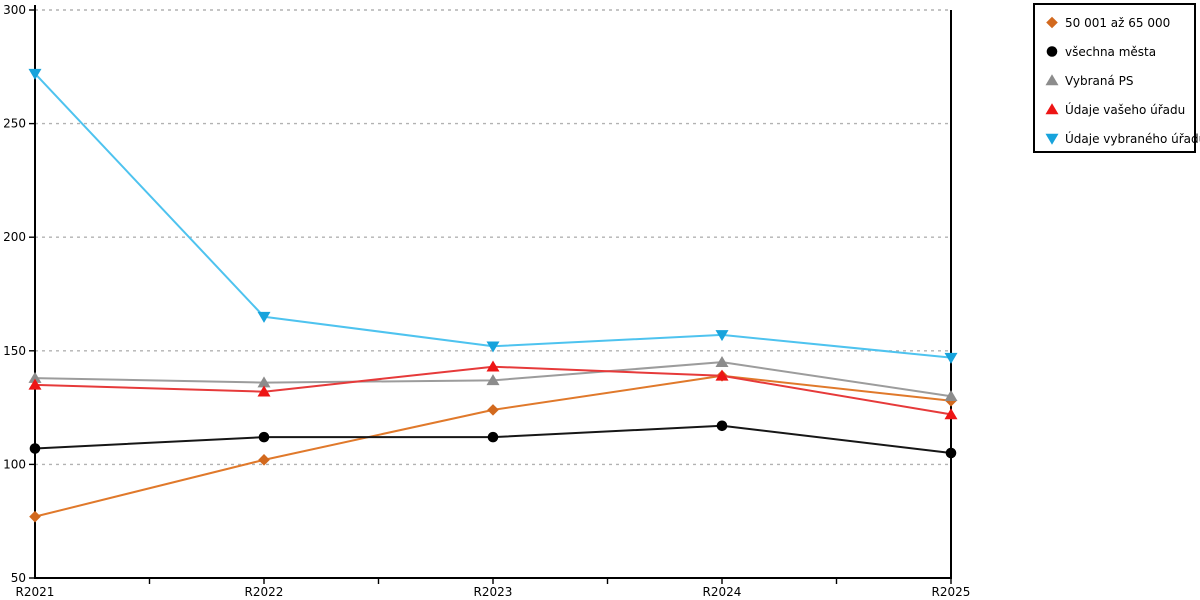  Describe the element at coordinates (1099, 80) in the screenshot. I see `legend-label: Vybraná PS` at that location.